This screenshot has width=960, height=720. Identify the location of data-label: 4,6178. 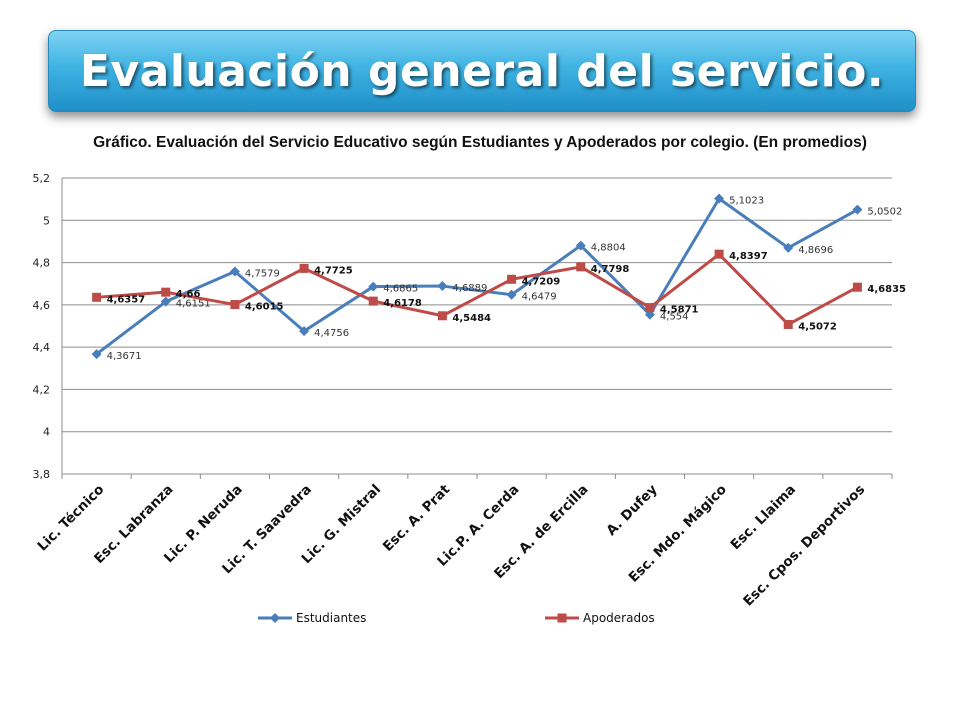
(402, 303).